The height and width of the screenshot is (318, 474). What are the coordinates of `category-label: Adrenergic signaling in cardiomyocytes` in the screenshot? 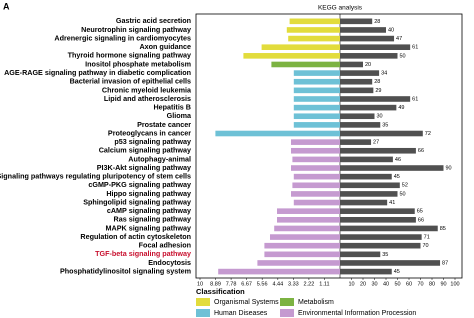 It's located at (122, 37).